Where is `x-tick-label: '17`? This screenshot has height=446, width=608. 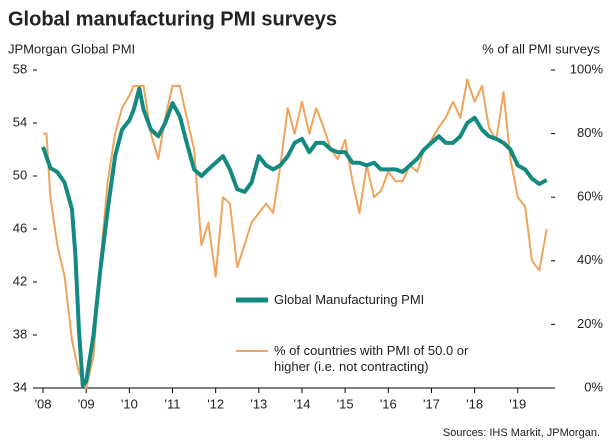
x-tick-label: '17 is located at coordinates (431, 403).